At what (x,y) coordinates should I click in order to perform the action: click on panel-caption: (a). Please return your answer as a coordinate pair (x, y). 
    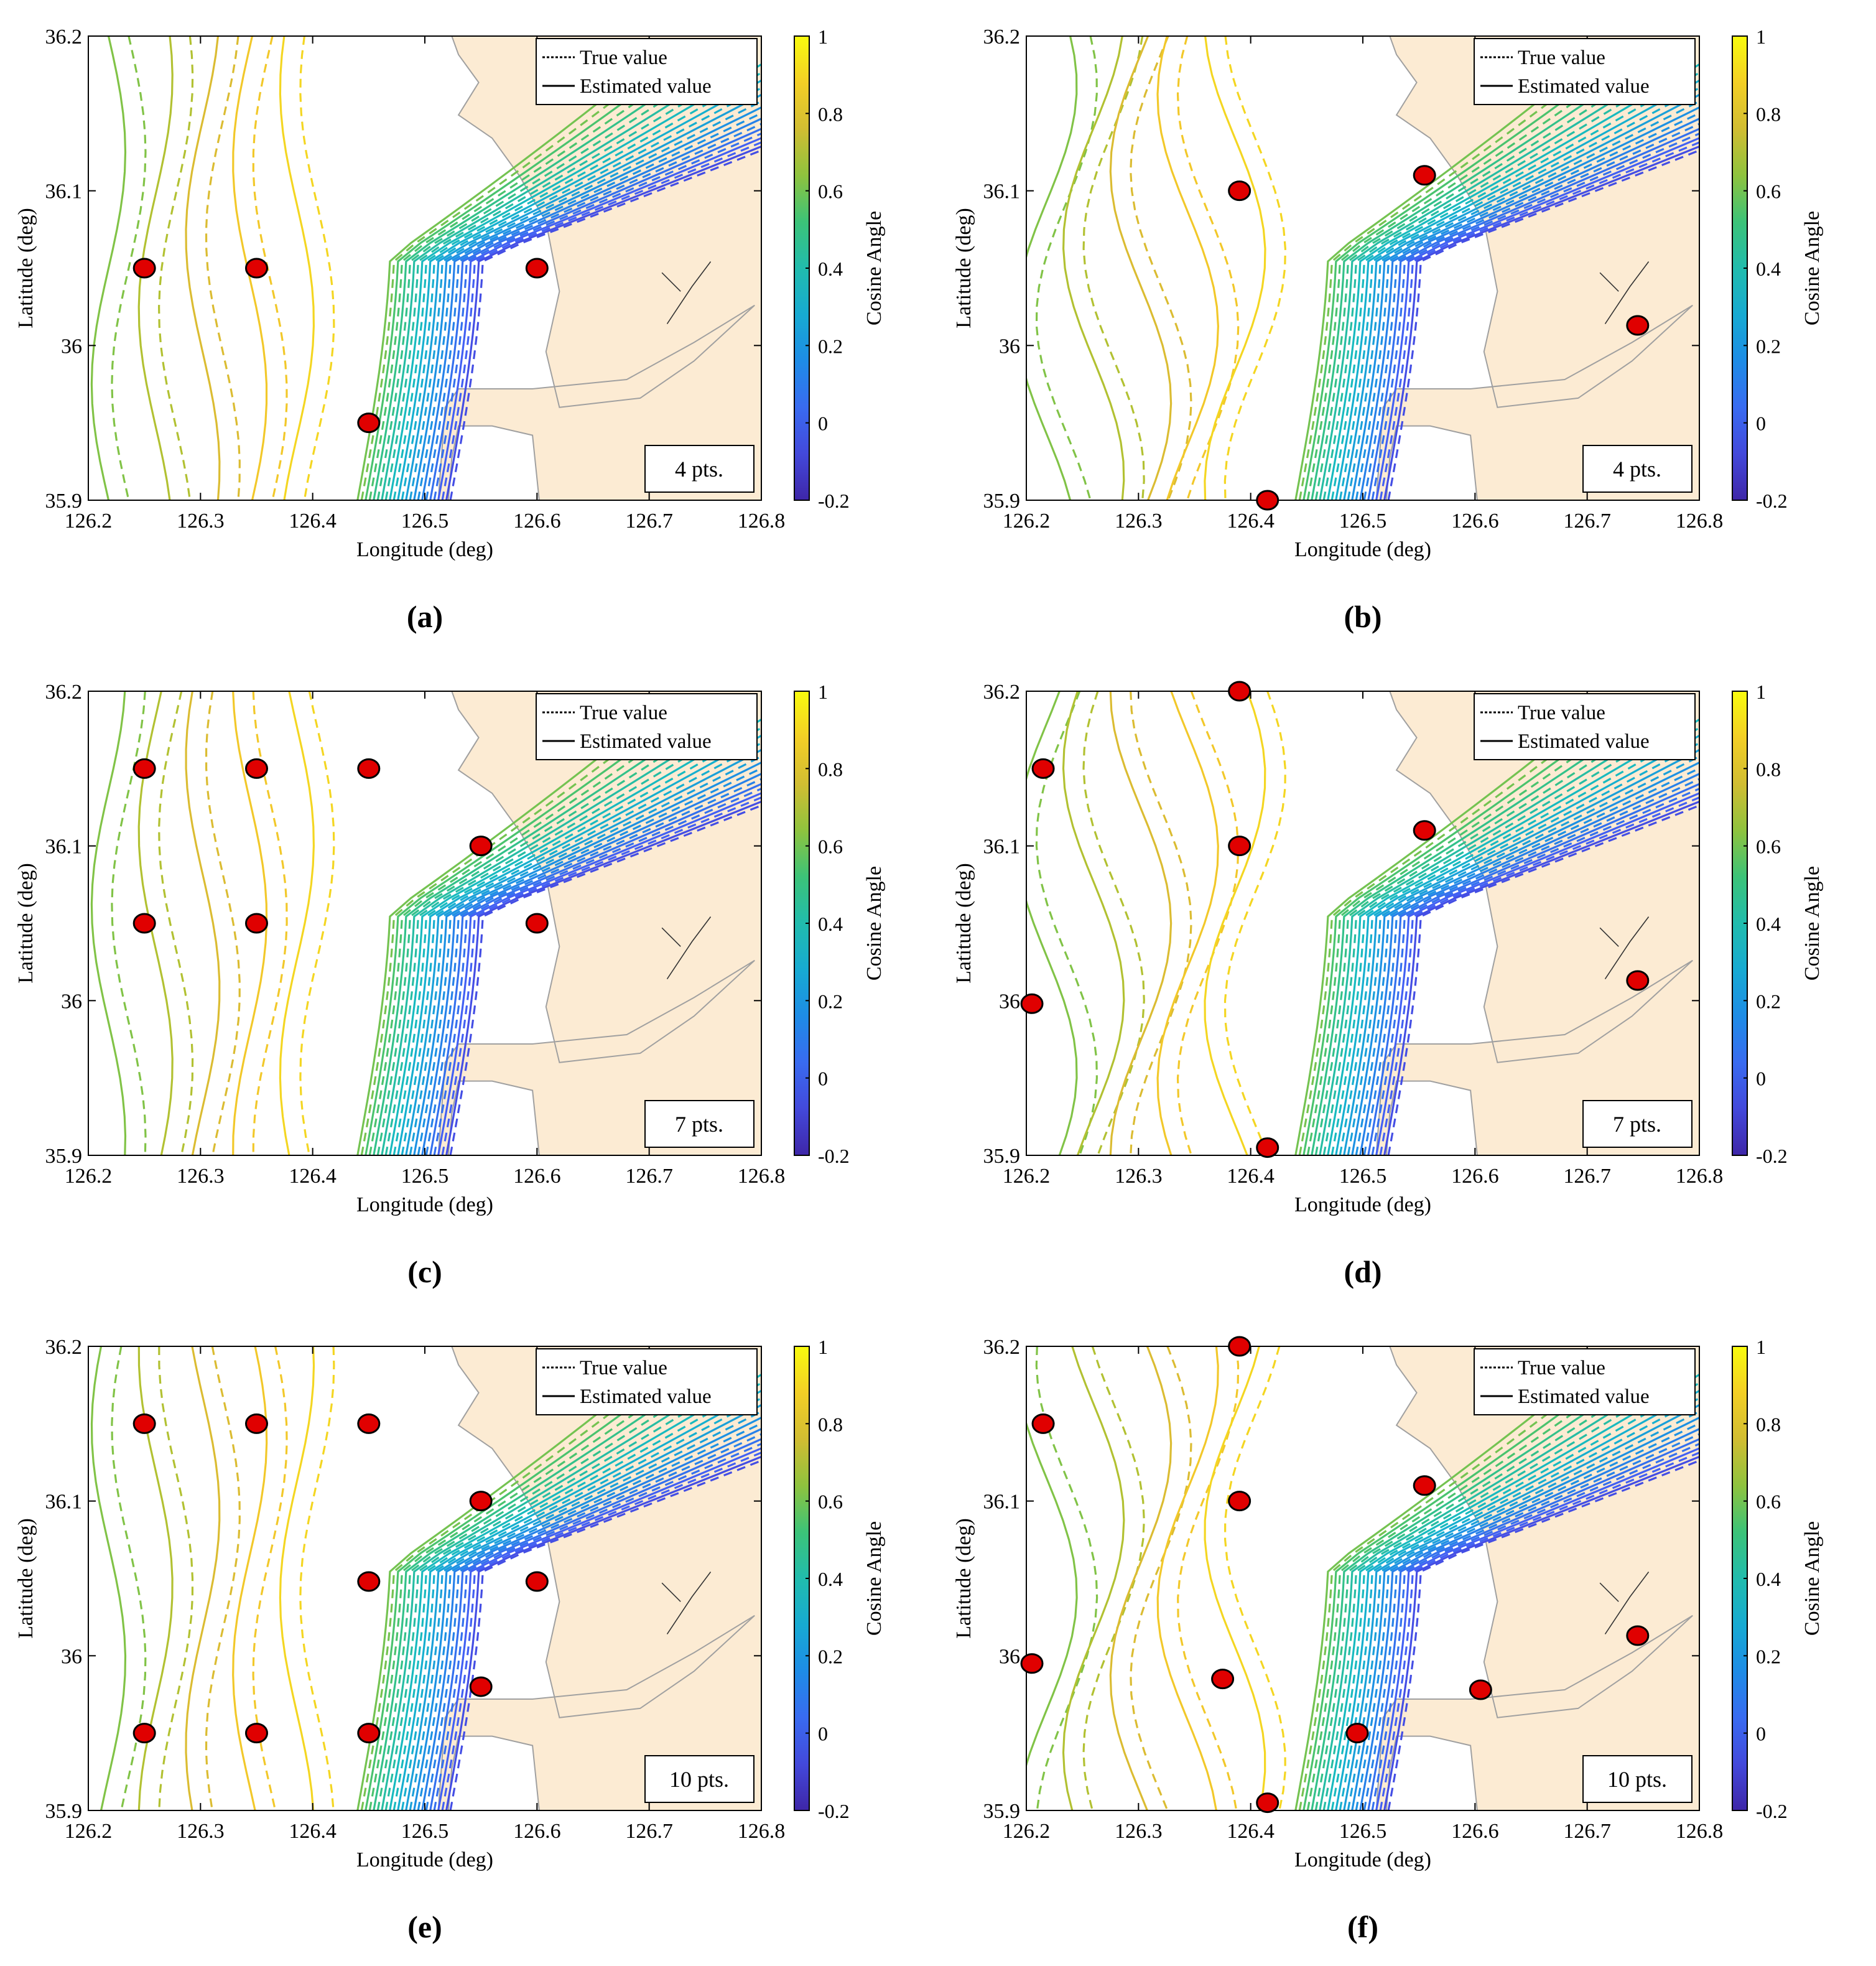
    Looking at the image, I should click on (425, 616).